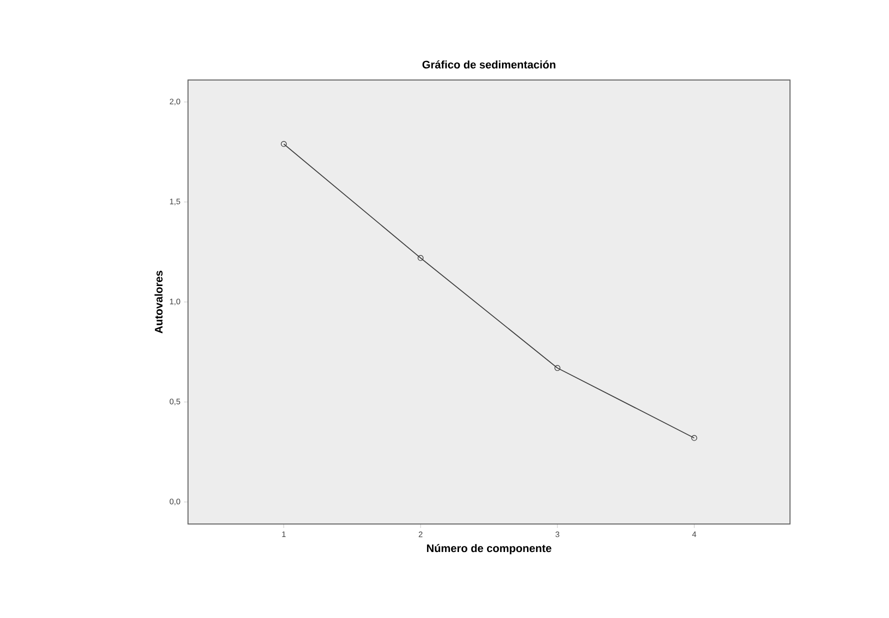  Describe the element at coordinates (489, 549) in the screenshot. I see `x-axis-title: Número de componente` at that location.